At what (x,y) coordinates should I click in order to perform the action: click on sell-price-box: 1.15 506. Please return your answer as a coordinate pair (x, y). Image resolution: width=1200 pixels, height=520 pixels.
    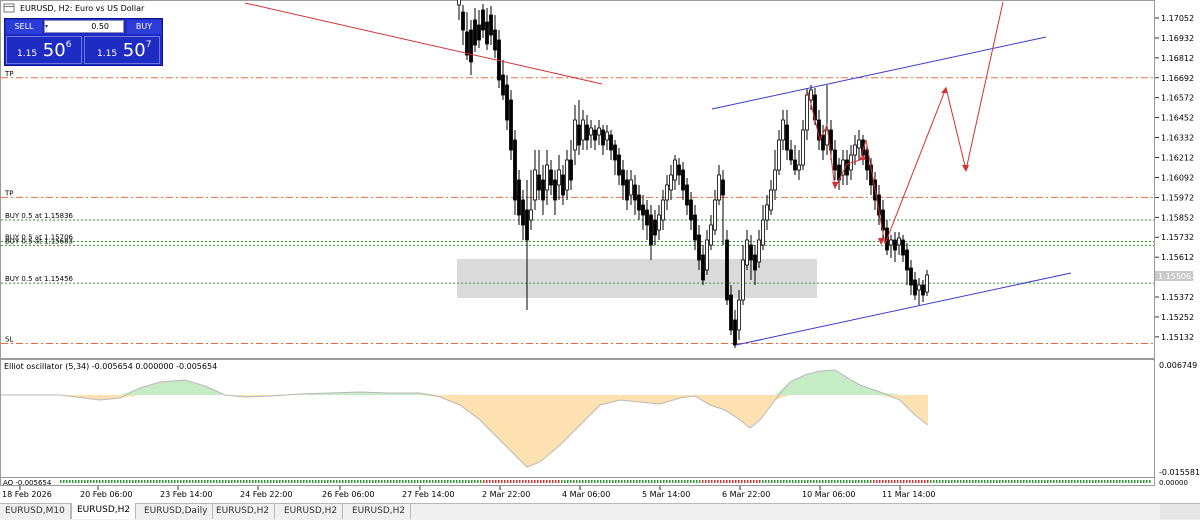
    Looking at the image, I should click on (44, 50).